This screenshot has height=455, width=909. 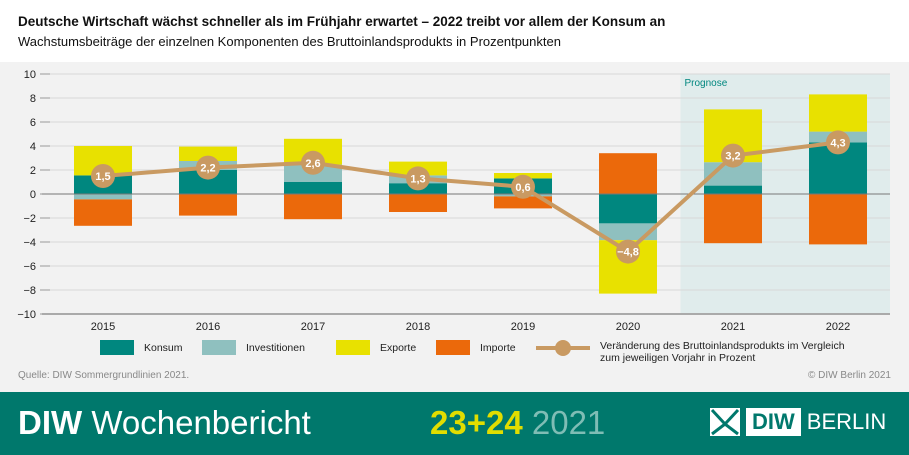 I want to click on bar-importe-2020, so click(x=628, y=173).